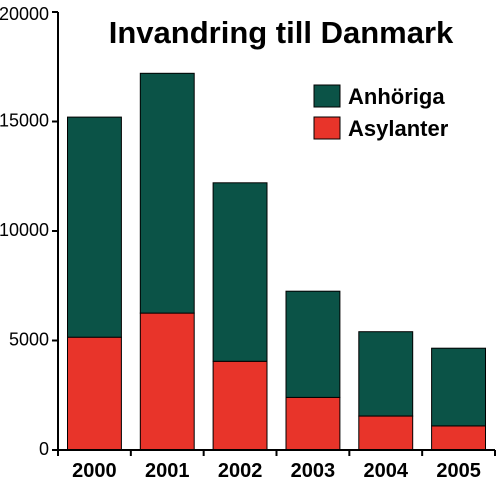 Image resolution: width=500 pixels, height=485 pixels. What do you see at coordinates (313, 471) in the screenshot?
I see `x-tick-label-2003: 2003` at bounding box center [313, 471].